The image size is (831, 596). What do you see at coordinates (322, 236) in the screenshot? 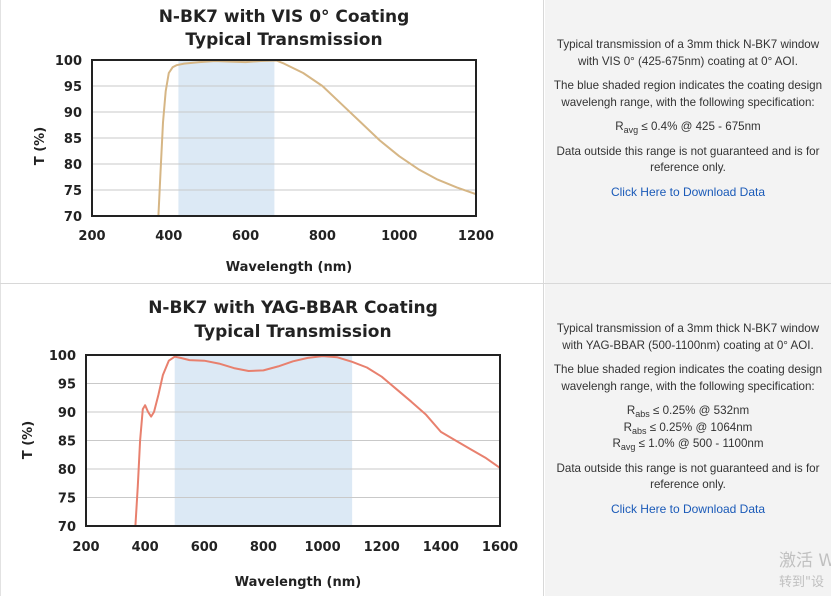
I see `vis-xtick-label-800: 800` at bounding box center [322, 236].